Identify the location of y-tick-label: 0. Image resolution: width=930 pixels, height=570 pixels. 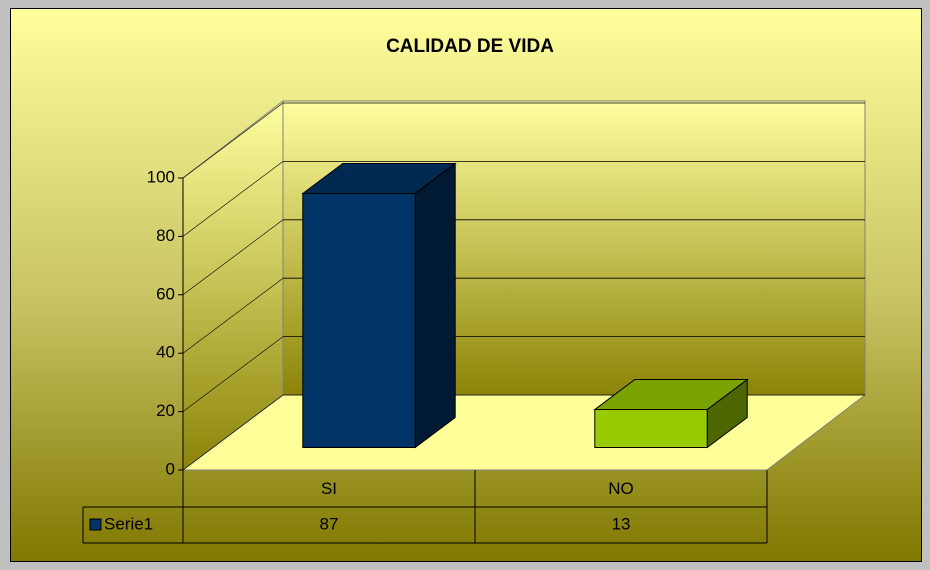
(170, 468).